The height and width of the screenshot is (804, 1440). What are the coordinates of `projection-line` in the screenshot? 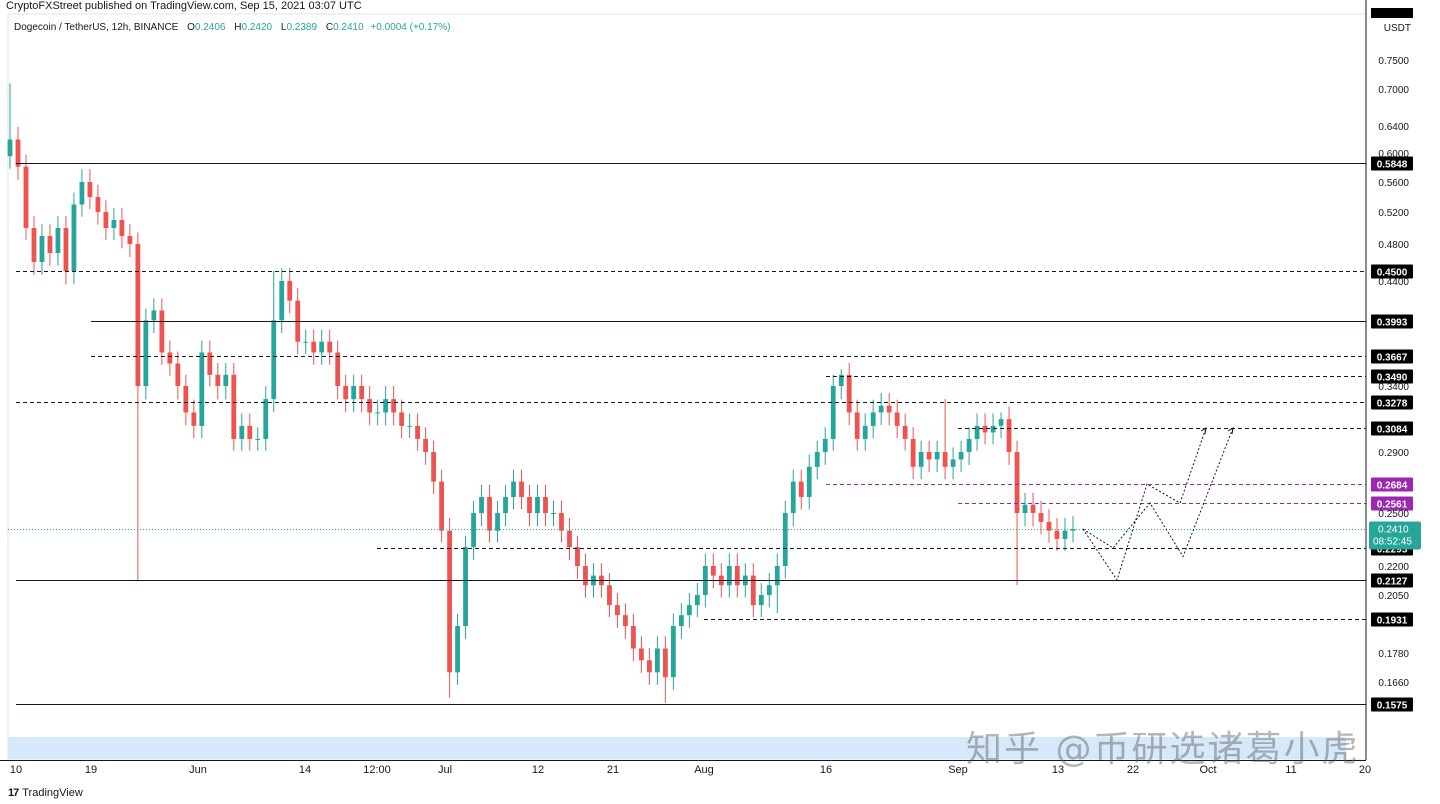 It's located at (1158, 492).